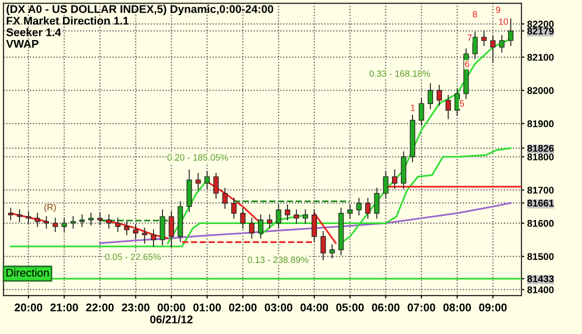 The image size is (582, 334). I want to click on x-tick-label: 06:00, so click(386, 308).